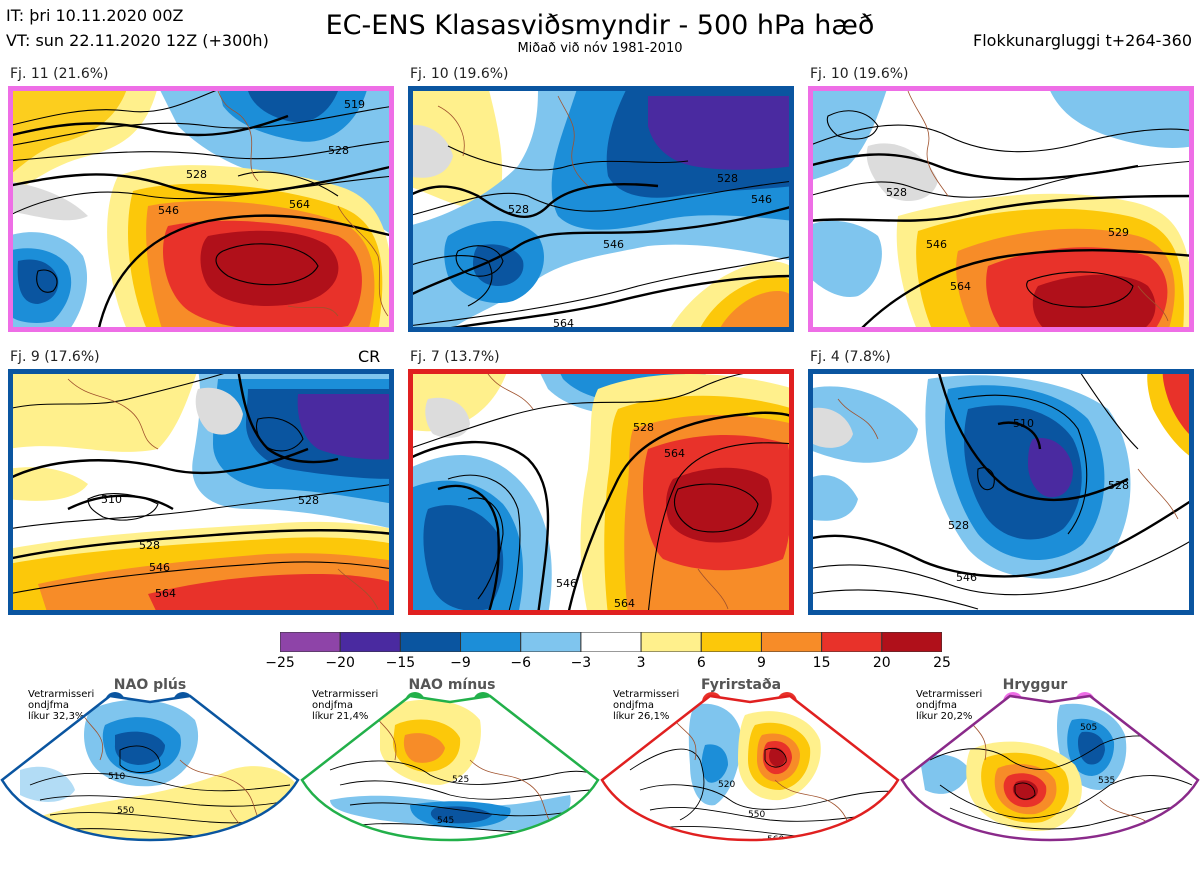 This screenshot has height=871, width=1200. I want to click on cluster-map-5: 528 546 564 564, so click(601, 492).